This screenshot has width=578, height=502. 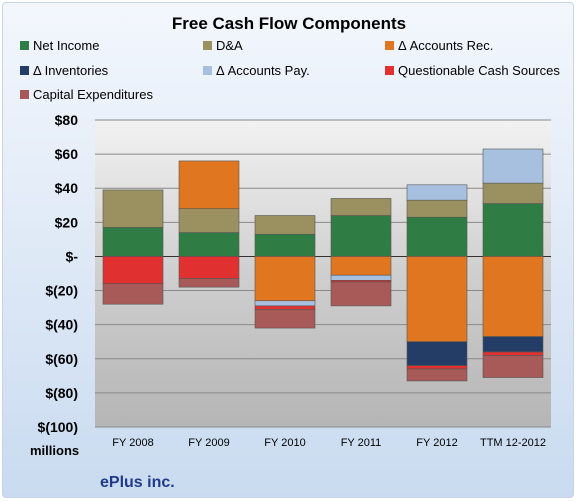 What do you see at coordinates (61, 325) in the screenshot?
I see `y-tick-label: $(40)` at bounding box center [61, 325].